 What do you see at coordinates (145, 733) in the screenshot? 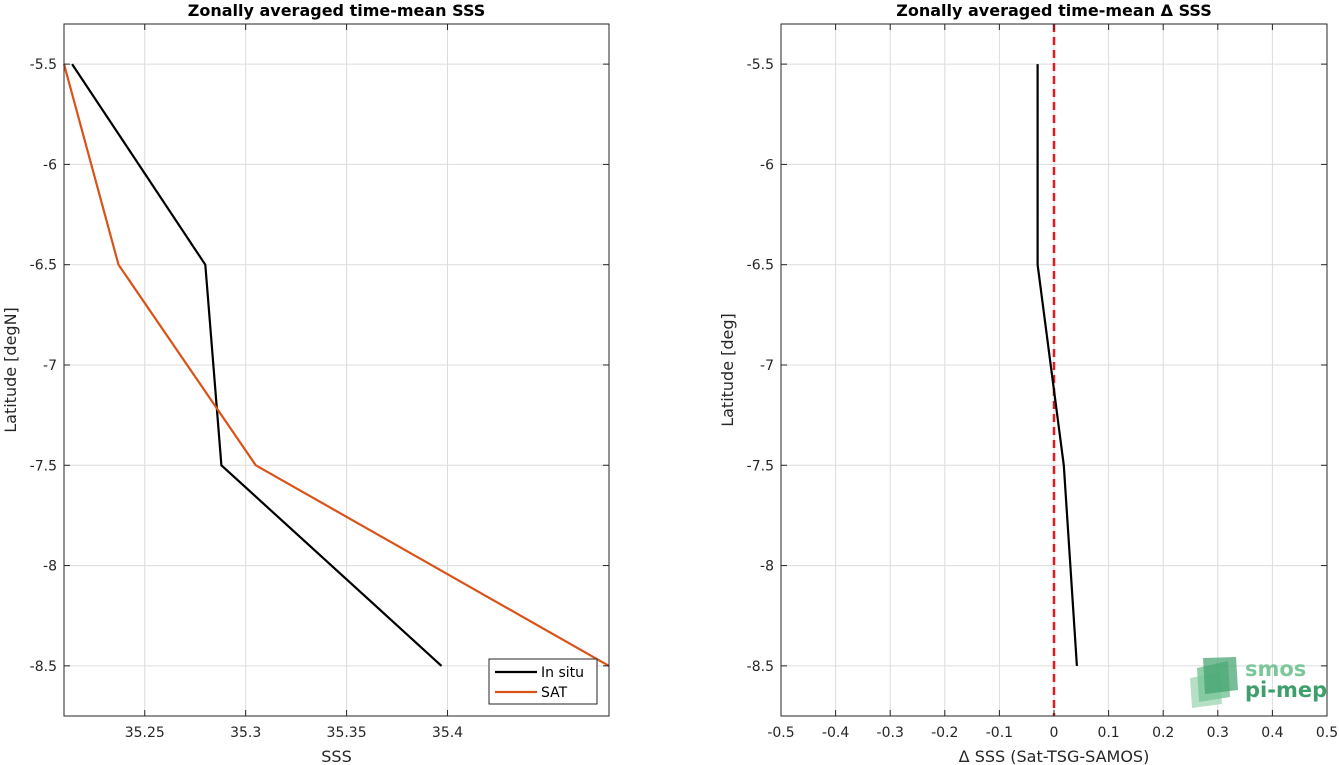
I see `x-tick-label: 35.25` at bounding box center [145, 733].